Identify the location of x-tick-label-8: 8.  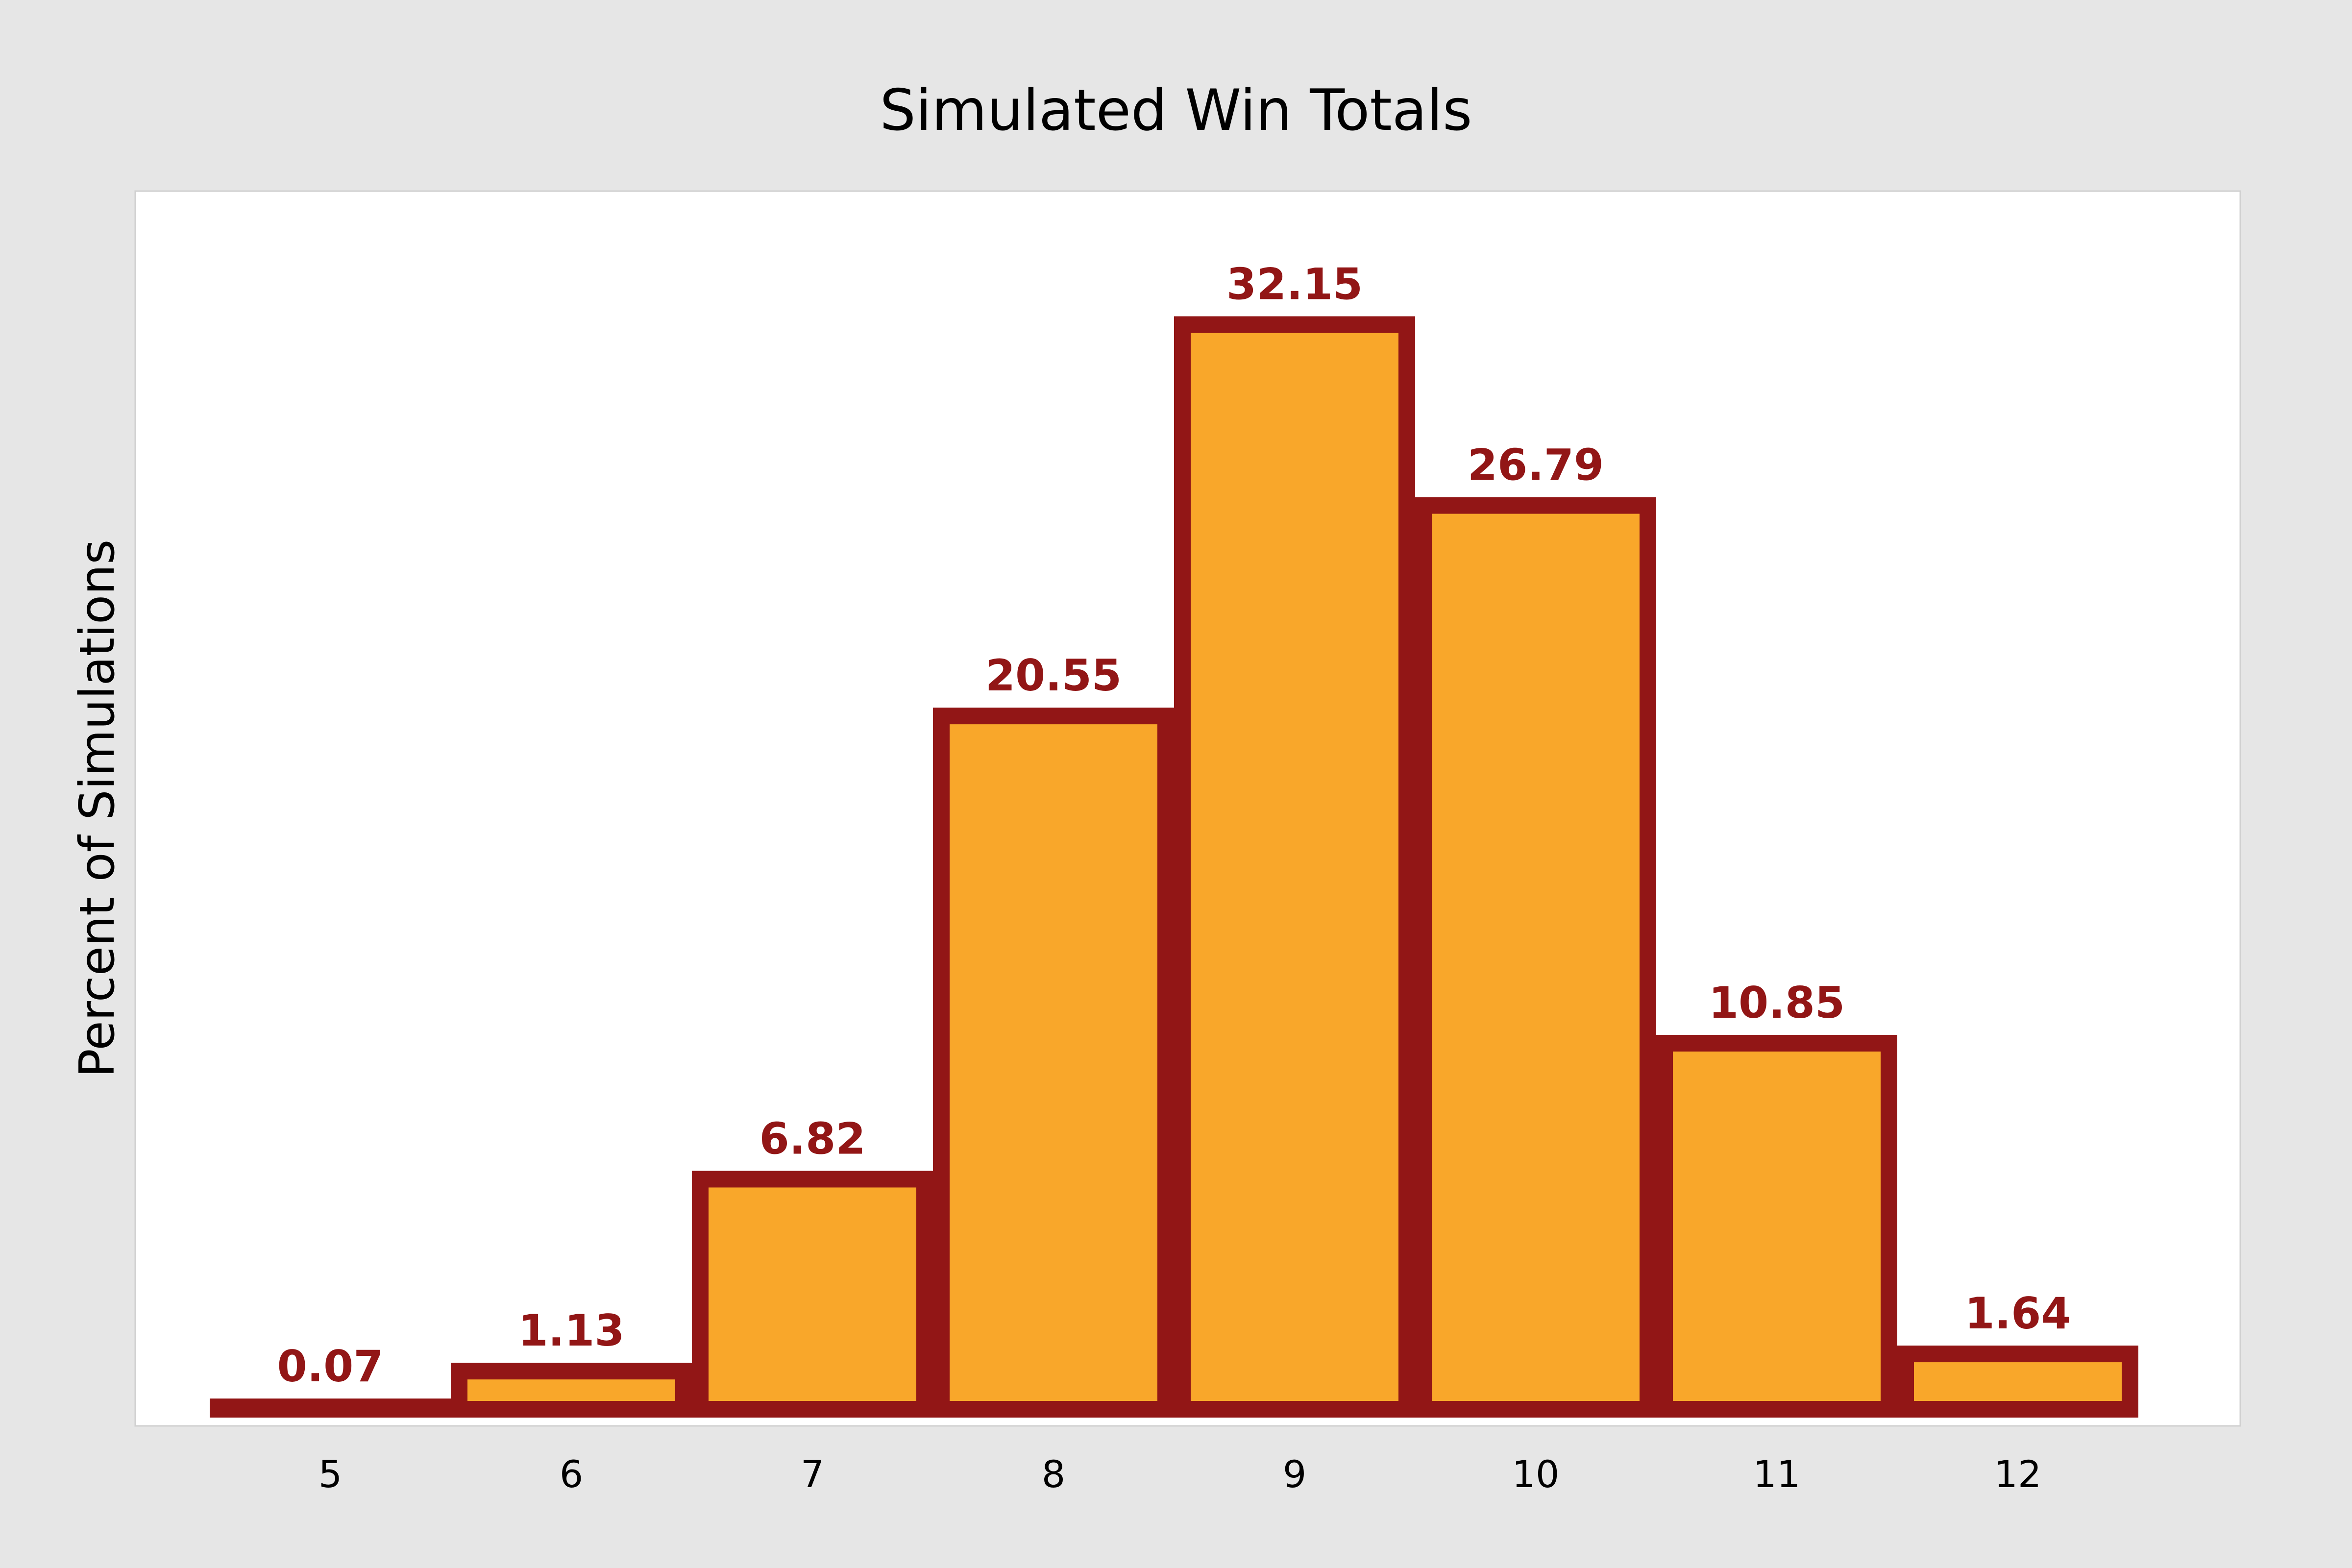
(1053, 1474).